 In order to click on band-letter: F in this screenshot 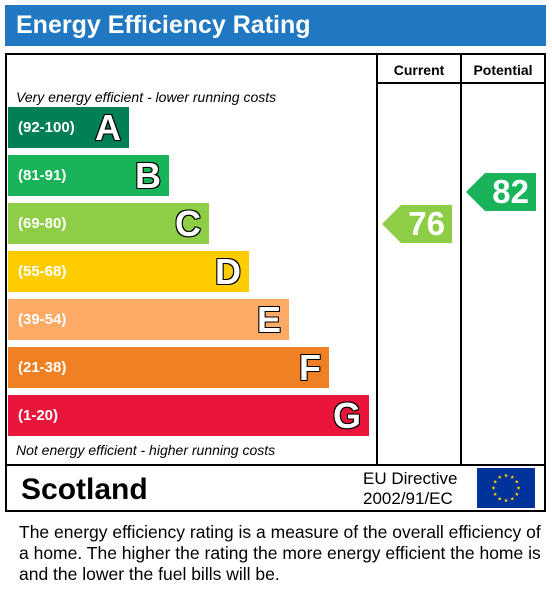, I will do `click(310, 367)`.